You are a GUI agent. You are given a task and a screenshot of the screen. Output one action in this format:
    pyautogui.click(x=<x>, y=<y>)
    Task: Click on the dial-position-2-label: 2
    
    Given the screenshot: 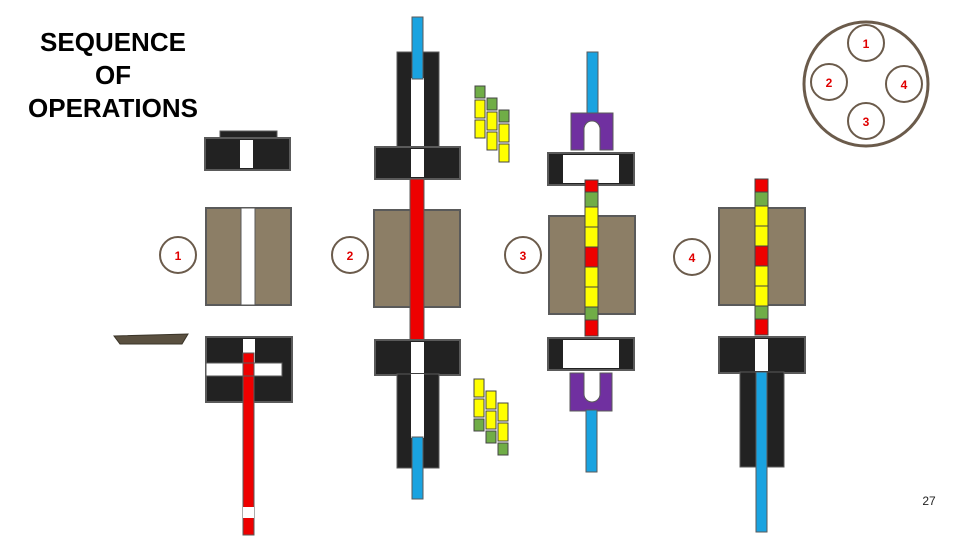 What is the action you would take?
    pyautogui.click(x=829, y=83)
    